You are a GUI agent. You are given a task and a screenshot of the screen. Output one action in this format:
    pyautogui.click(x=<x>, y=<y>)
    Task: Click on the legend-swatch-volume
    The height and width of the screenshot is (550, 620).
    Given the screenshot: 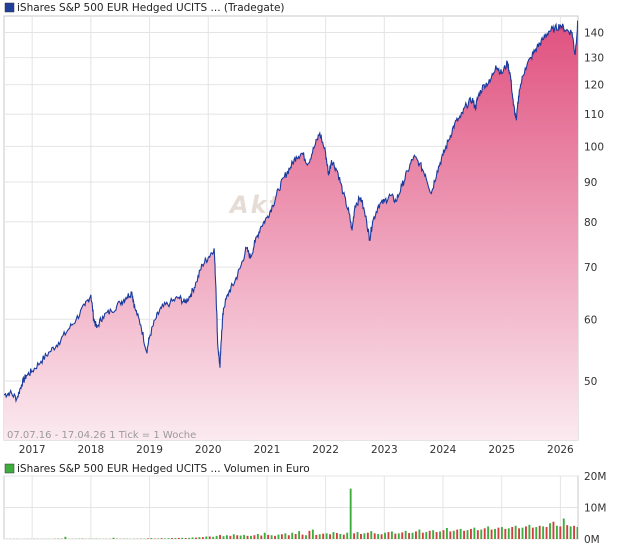 What is the action you would take?
    pyautogui.click(x=9, y=468)
    